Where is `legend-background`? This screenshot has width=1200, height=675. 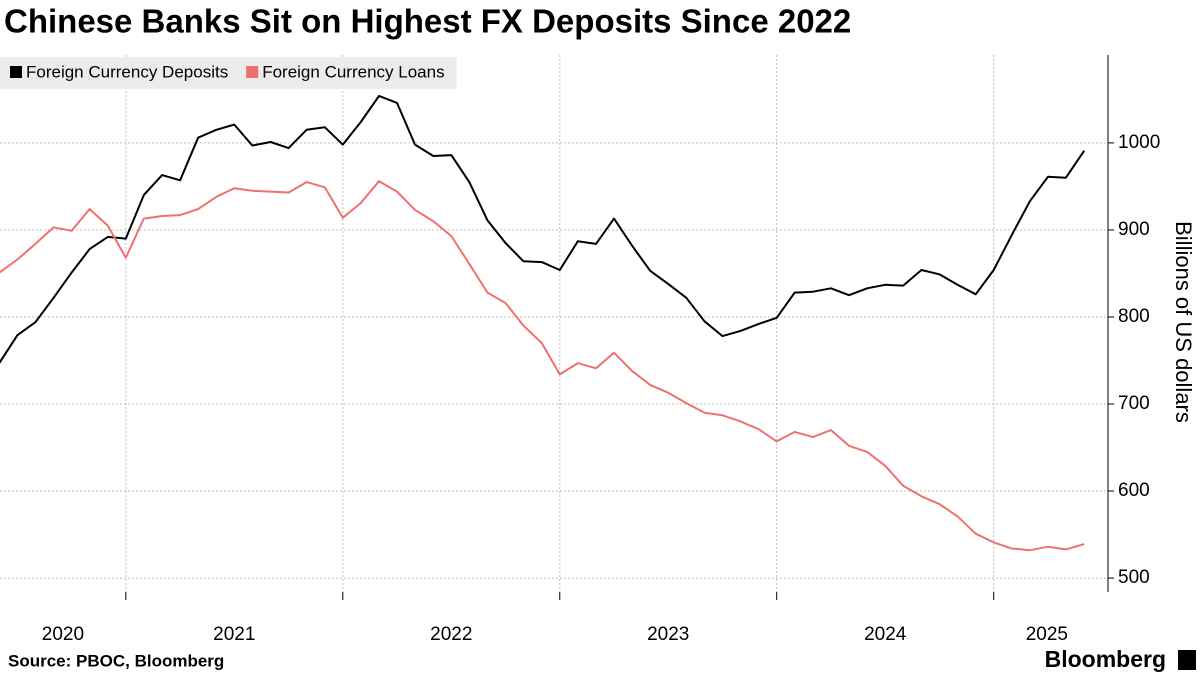 legend-background is located at coordinates (228, 73).